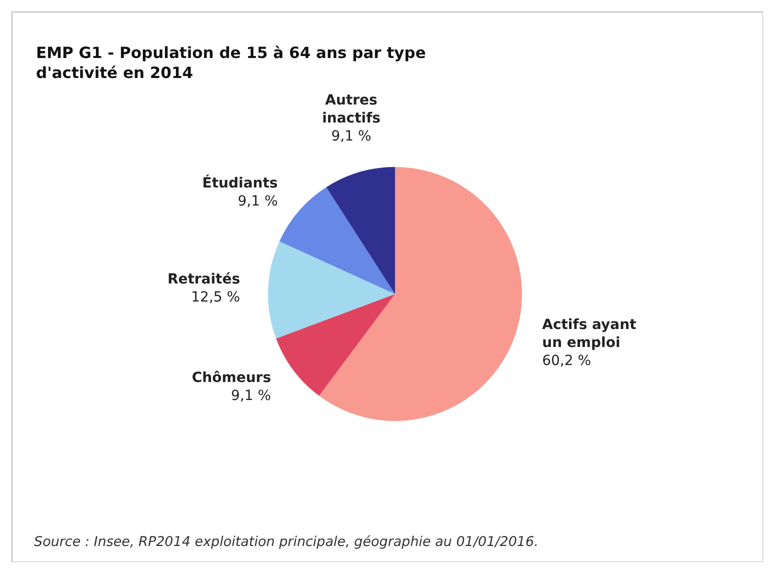  I want to click on slice-label: Étudiants, so click(240, 183).